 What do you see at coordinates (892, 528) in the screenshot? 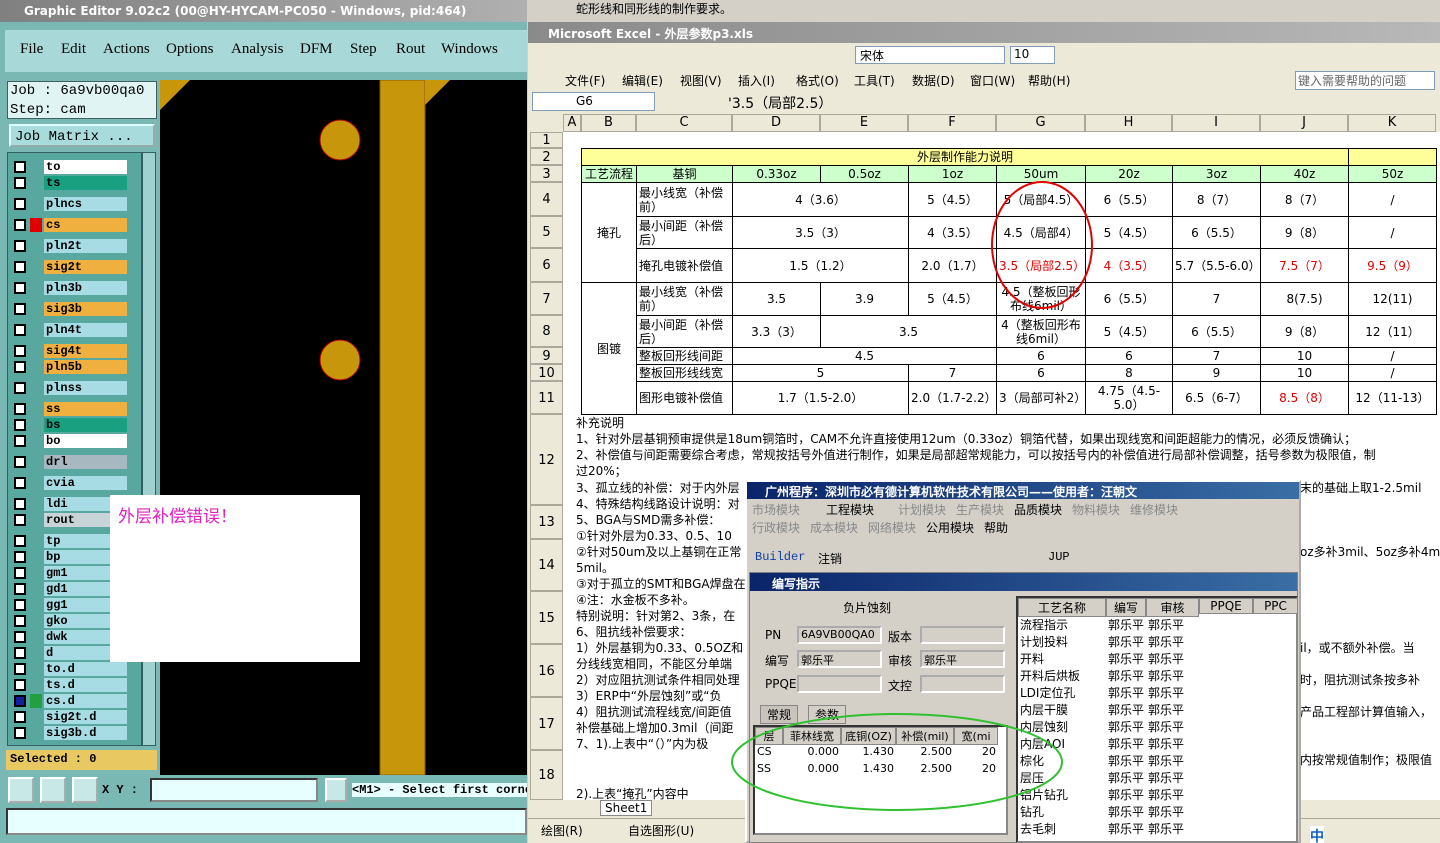
I see `module-menu: 网络模块` at bounding box center [892, 528].